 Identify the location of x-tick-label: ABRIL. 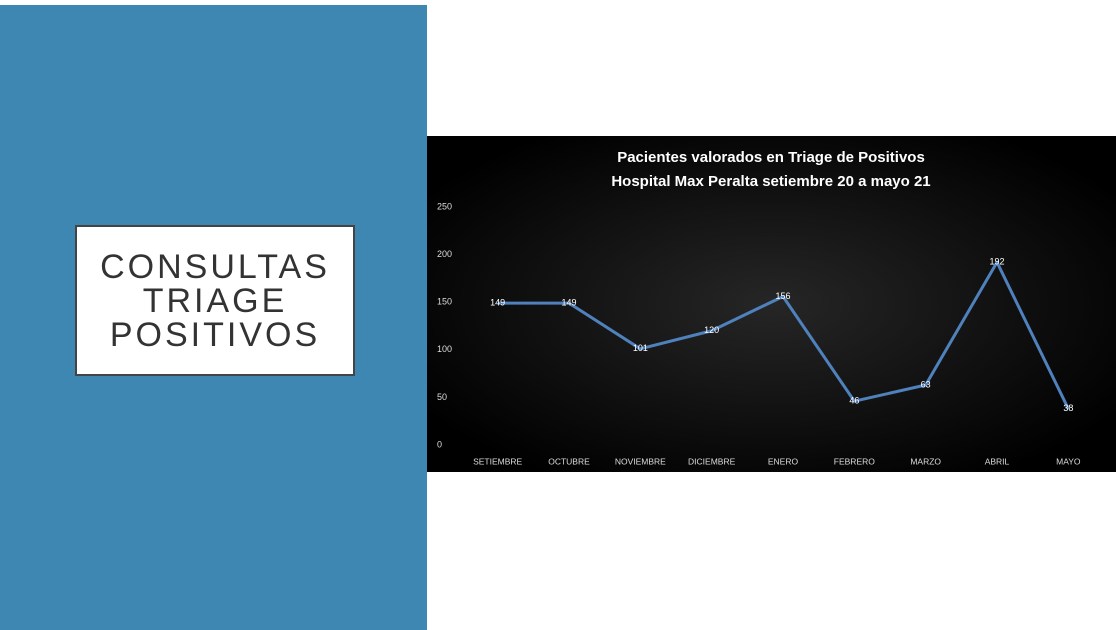
(997, 461).